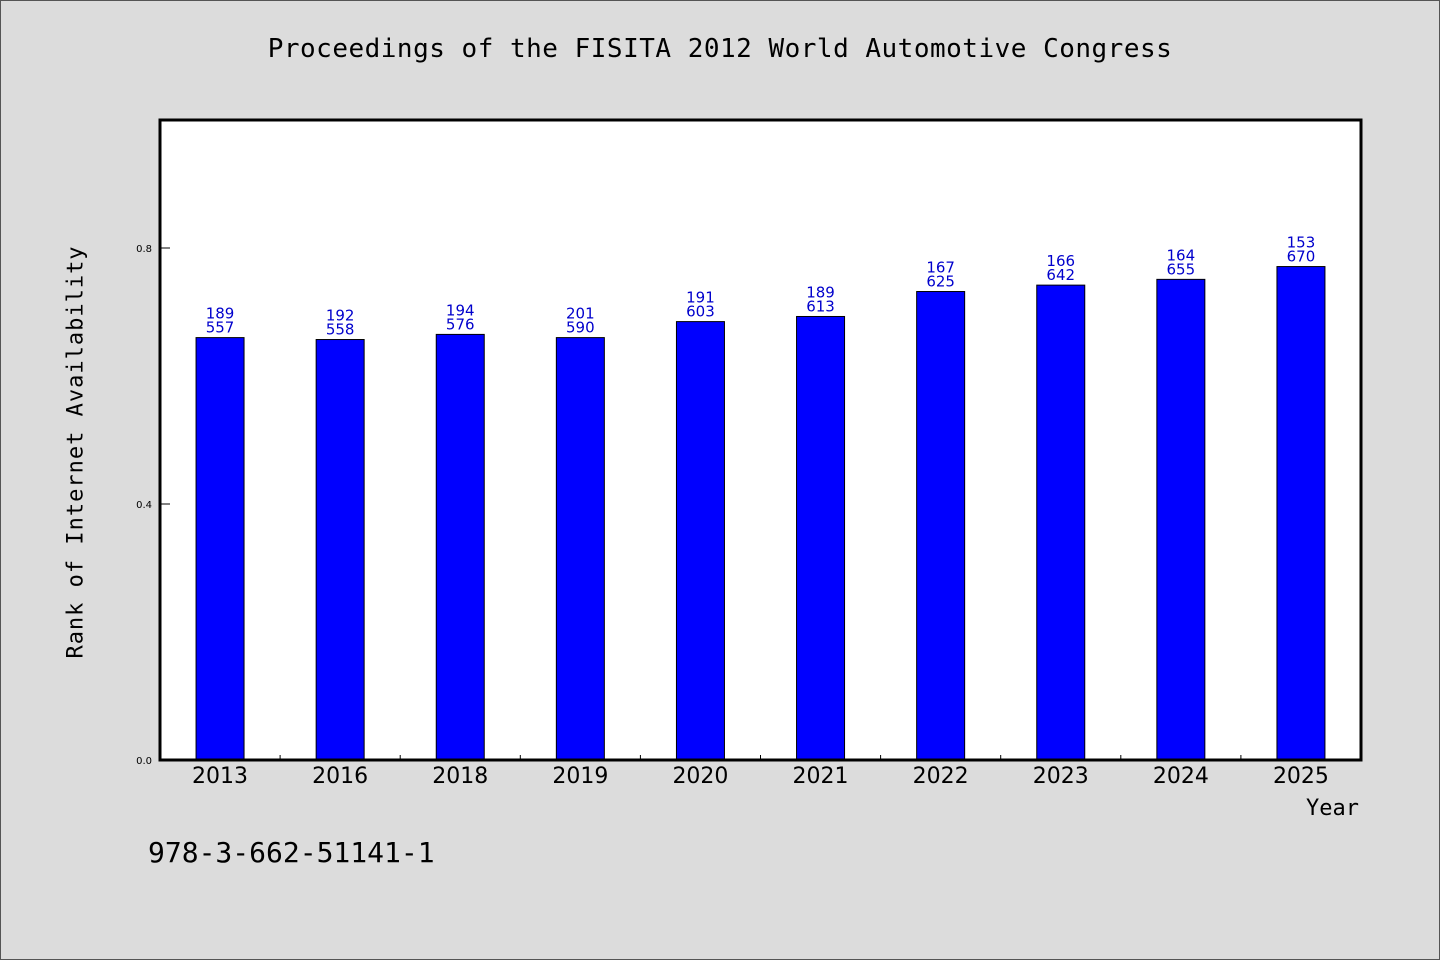  Describe the element at coordinates (821, 776) in the screenshot. I see `x-tick-label: 2021` at that location.